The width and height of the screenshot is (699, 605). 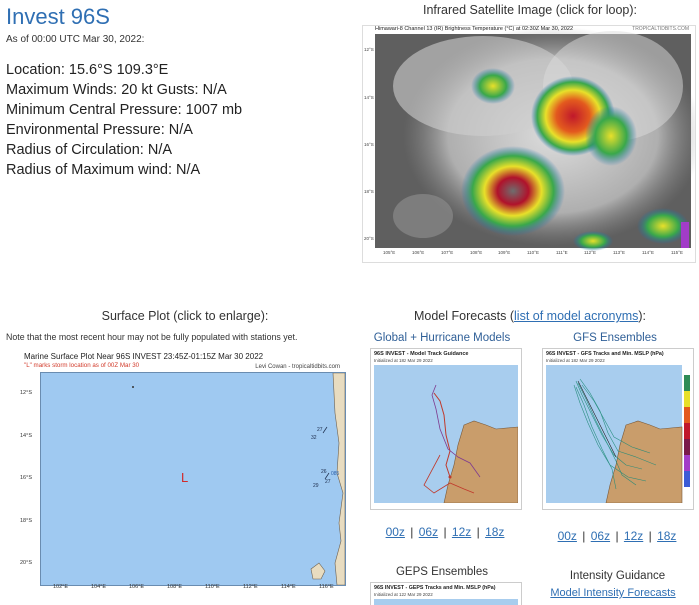 I want to click on model-acronyms-link: list of model acronyms, so click(x=576, y=316).